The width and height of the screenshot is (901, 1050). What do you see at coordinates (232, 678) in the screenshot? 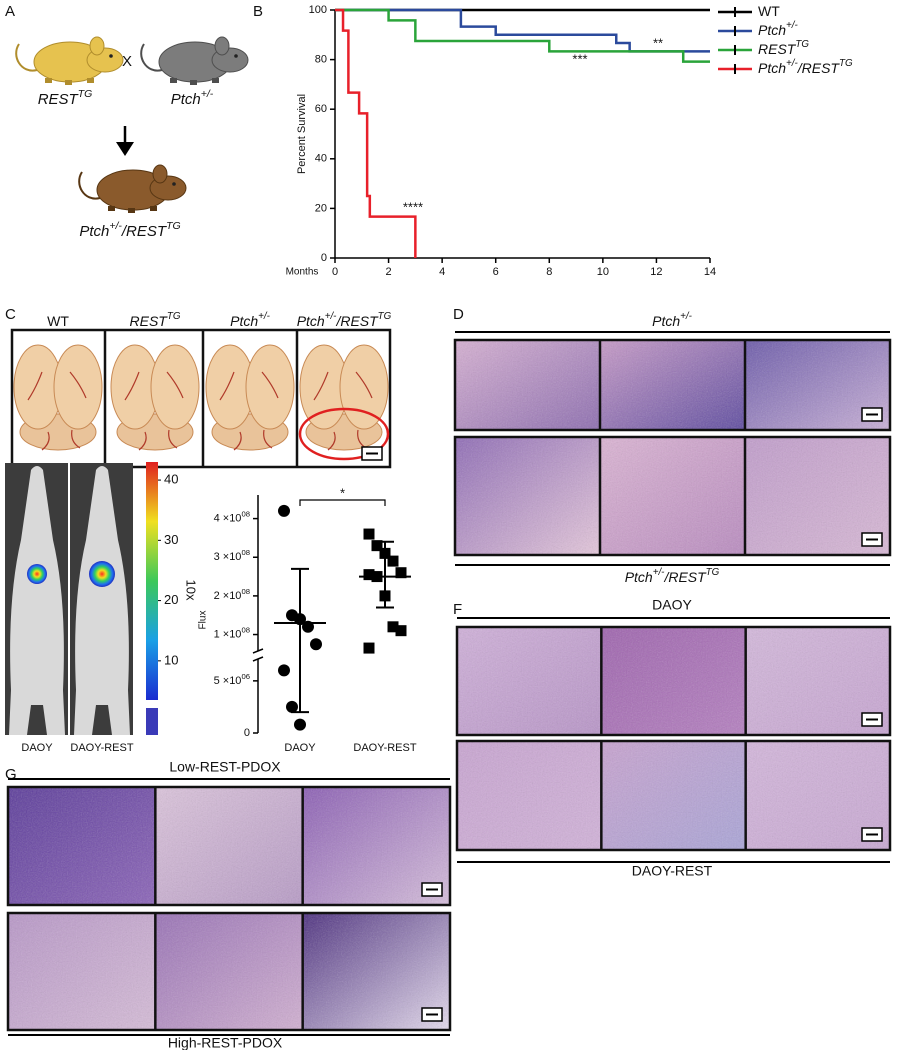
I see `y-tick-label: 5 ×1006` at bounding box center [232, 678].